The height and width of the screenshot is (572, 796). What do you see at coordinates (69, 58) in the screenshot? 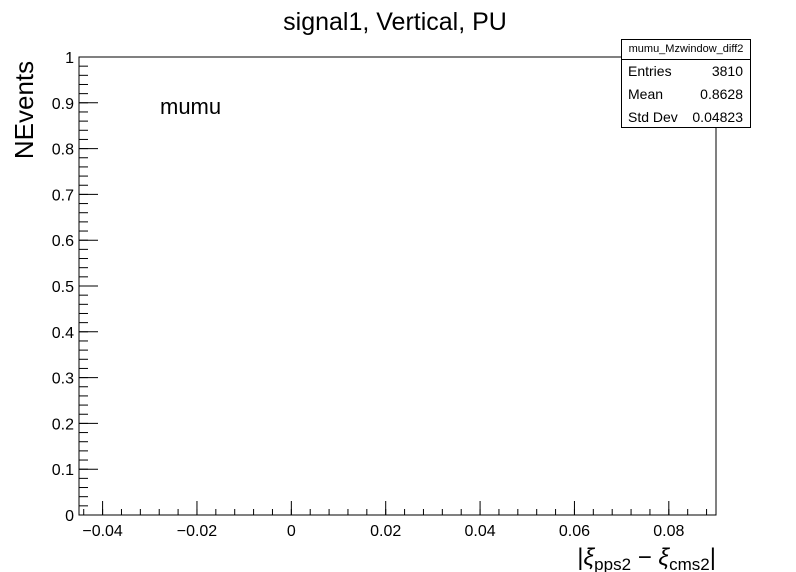
I see `y-tick-label: 1` at bounding box center [69, 58].